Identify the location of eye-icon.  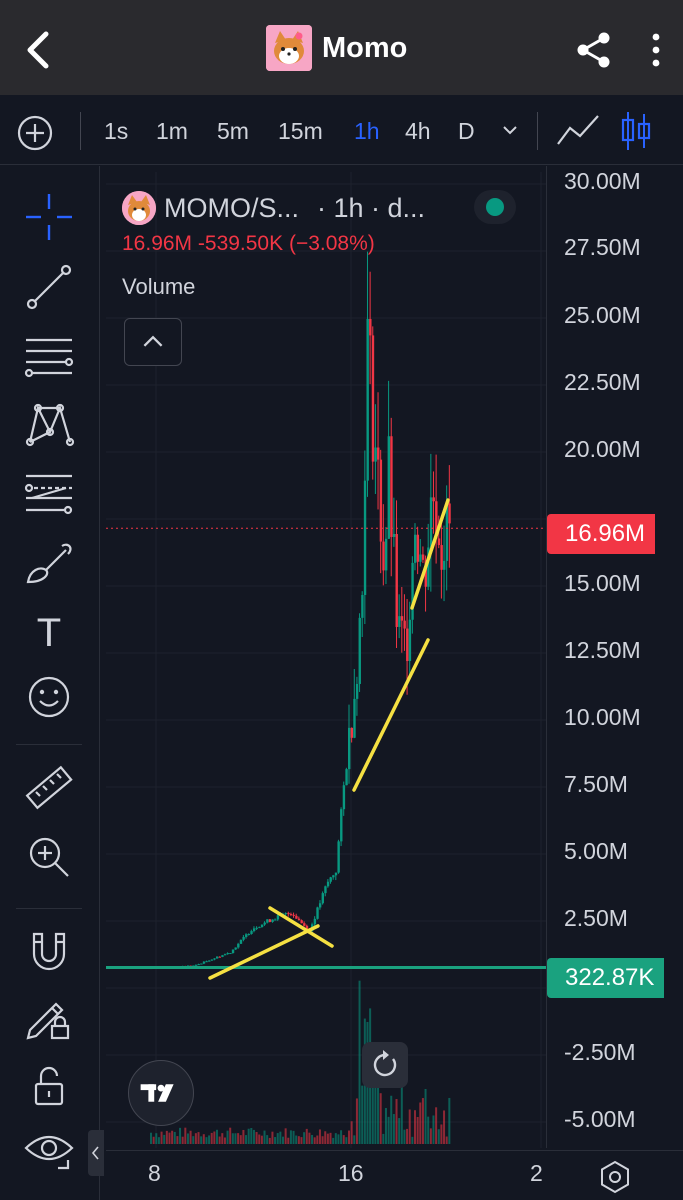
(49, 1151).